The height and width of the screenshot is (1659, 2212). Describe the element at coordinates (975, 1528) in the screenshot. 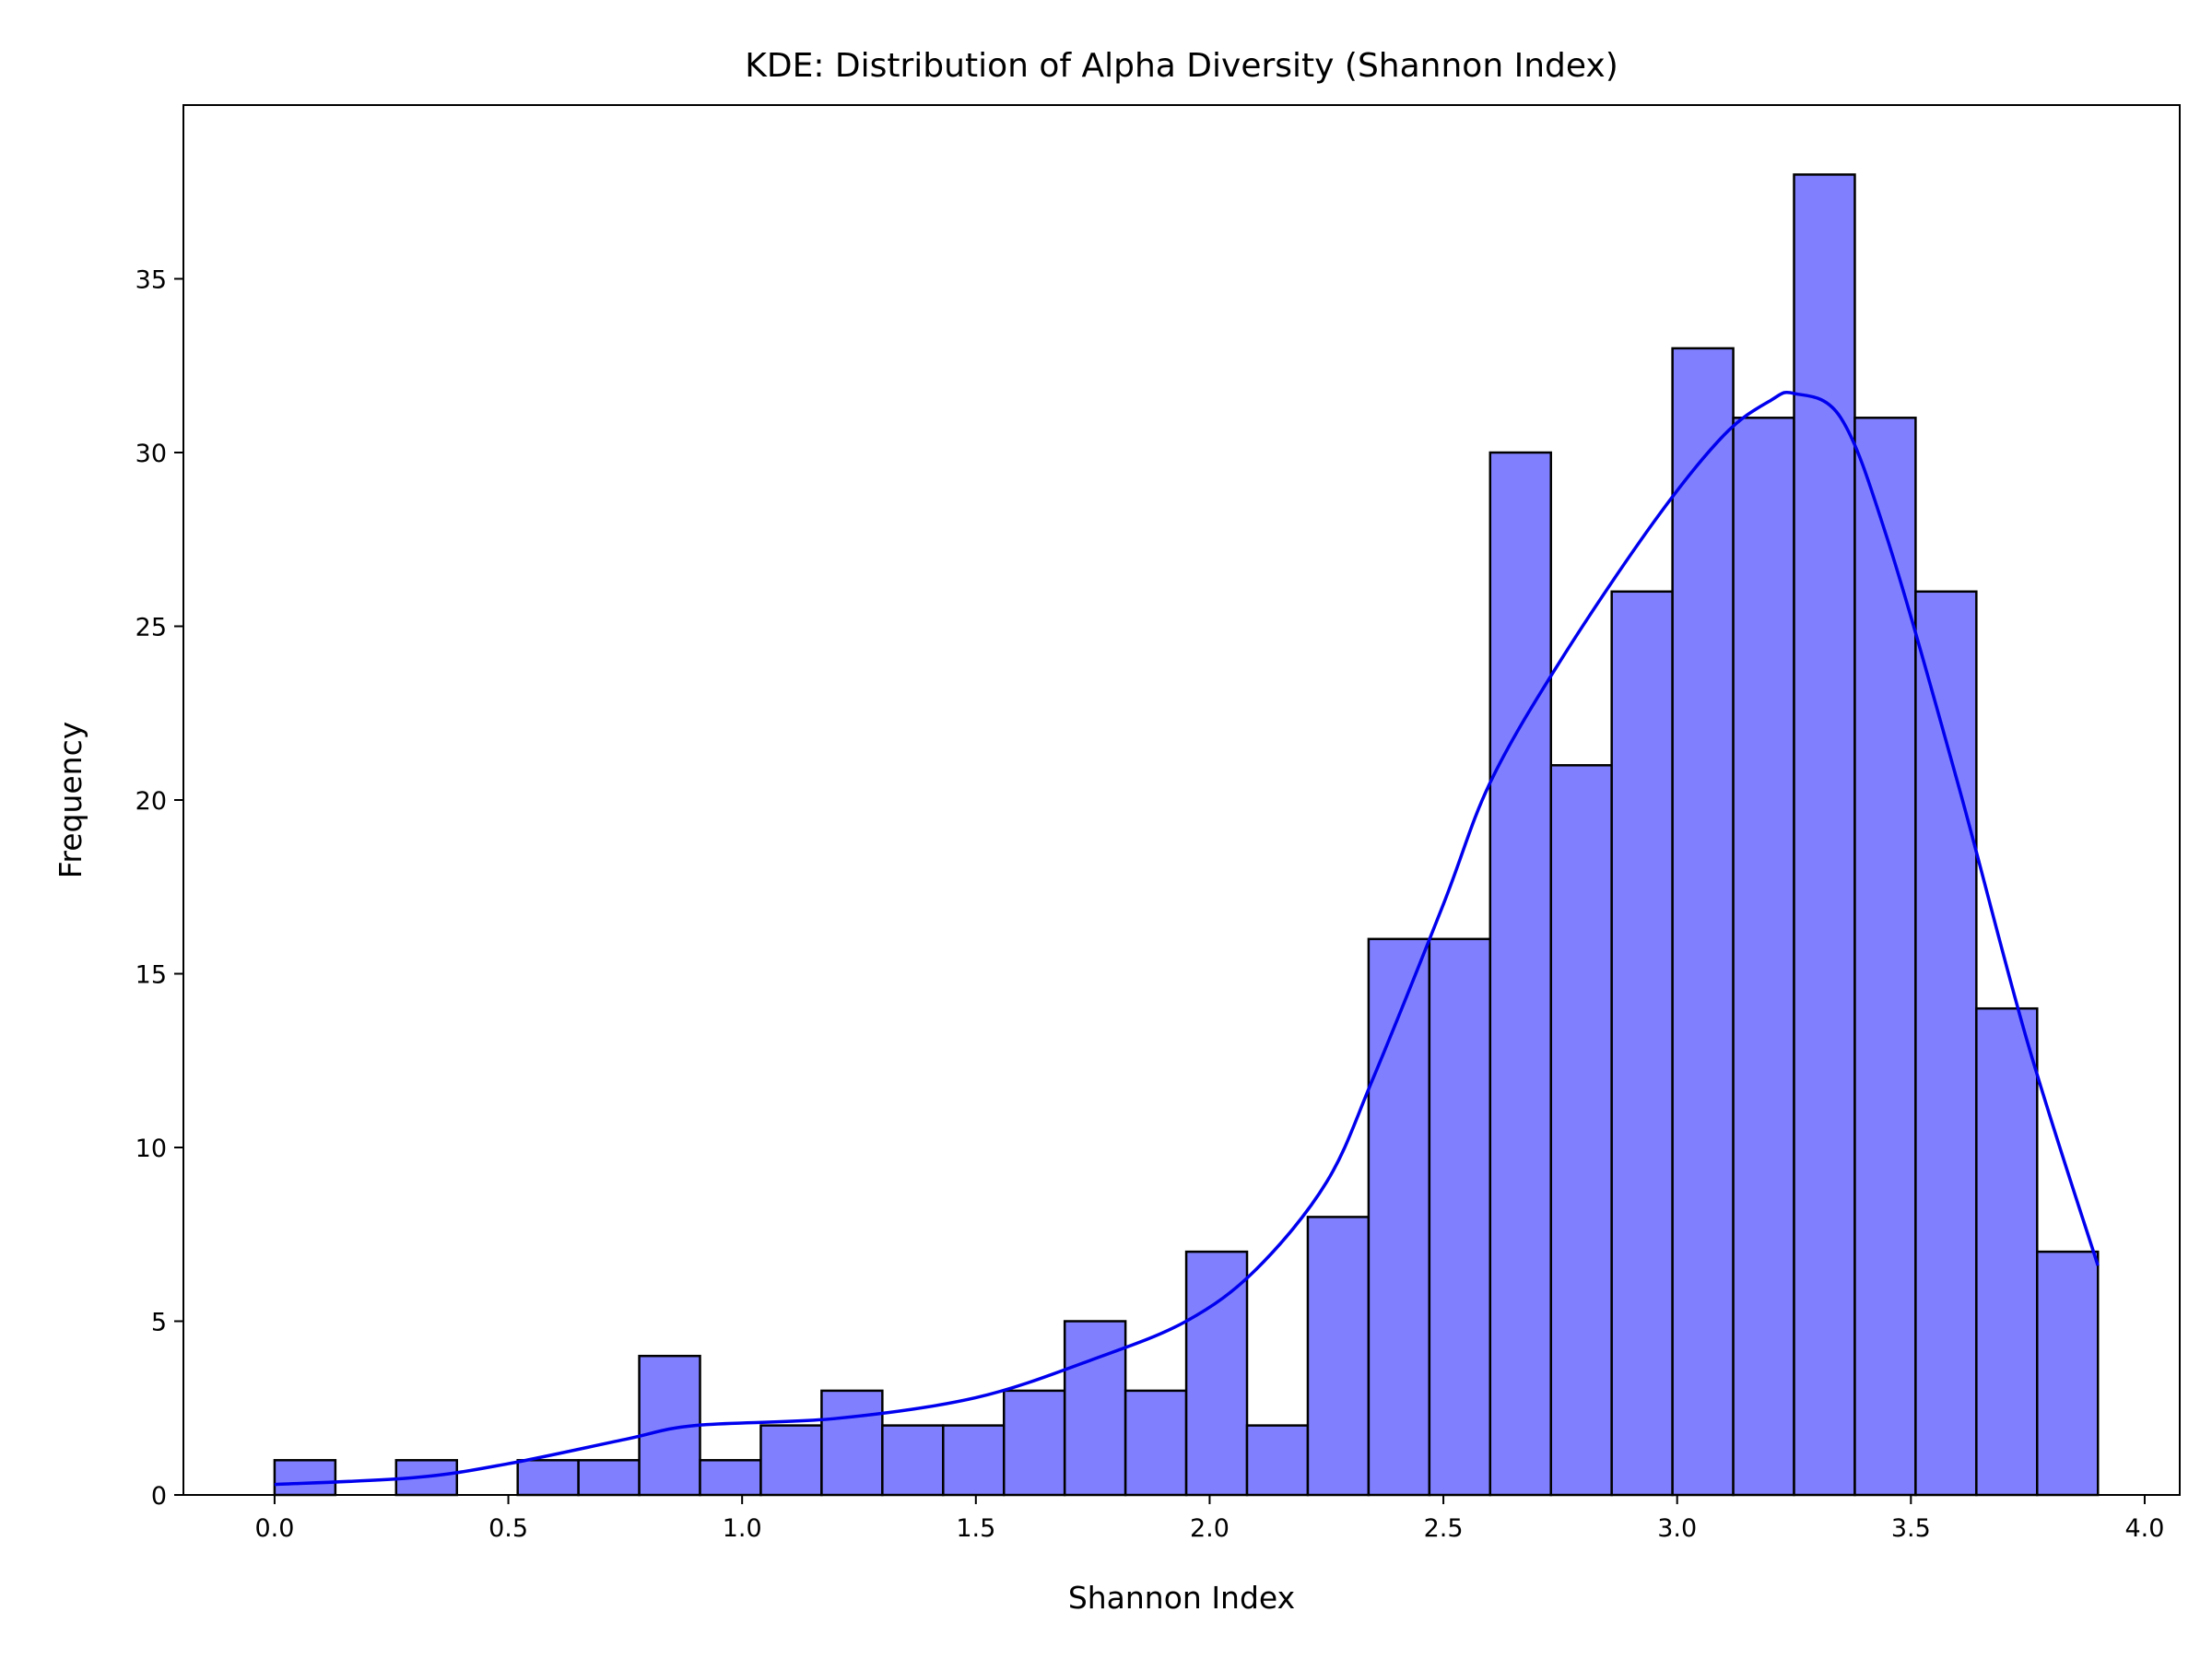

I see `x-tick-label: 1.5` at that location.